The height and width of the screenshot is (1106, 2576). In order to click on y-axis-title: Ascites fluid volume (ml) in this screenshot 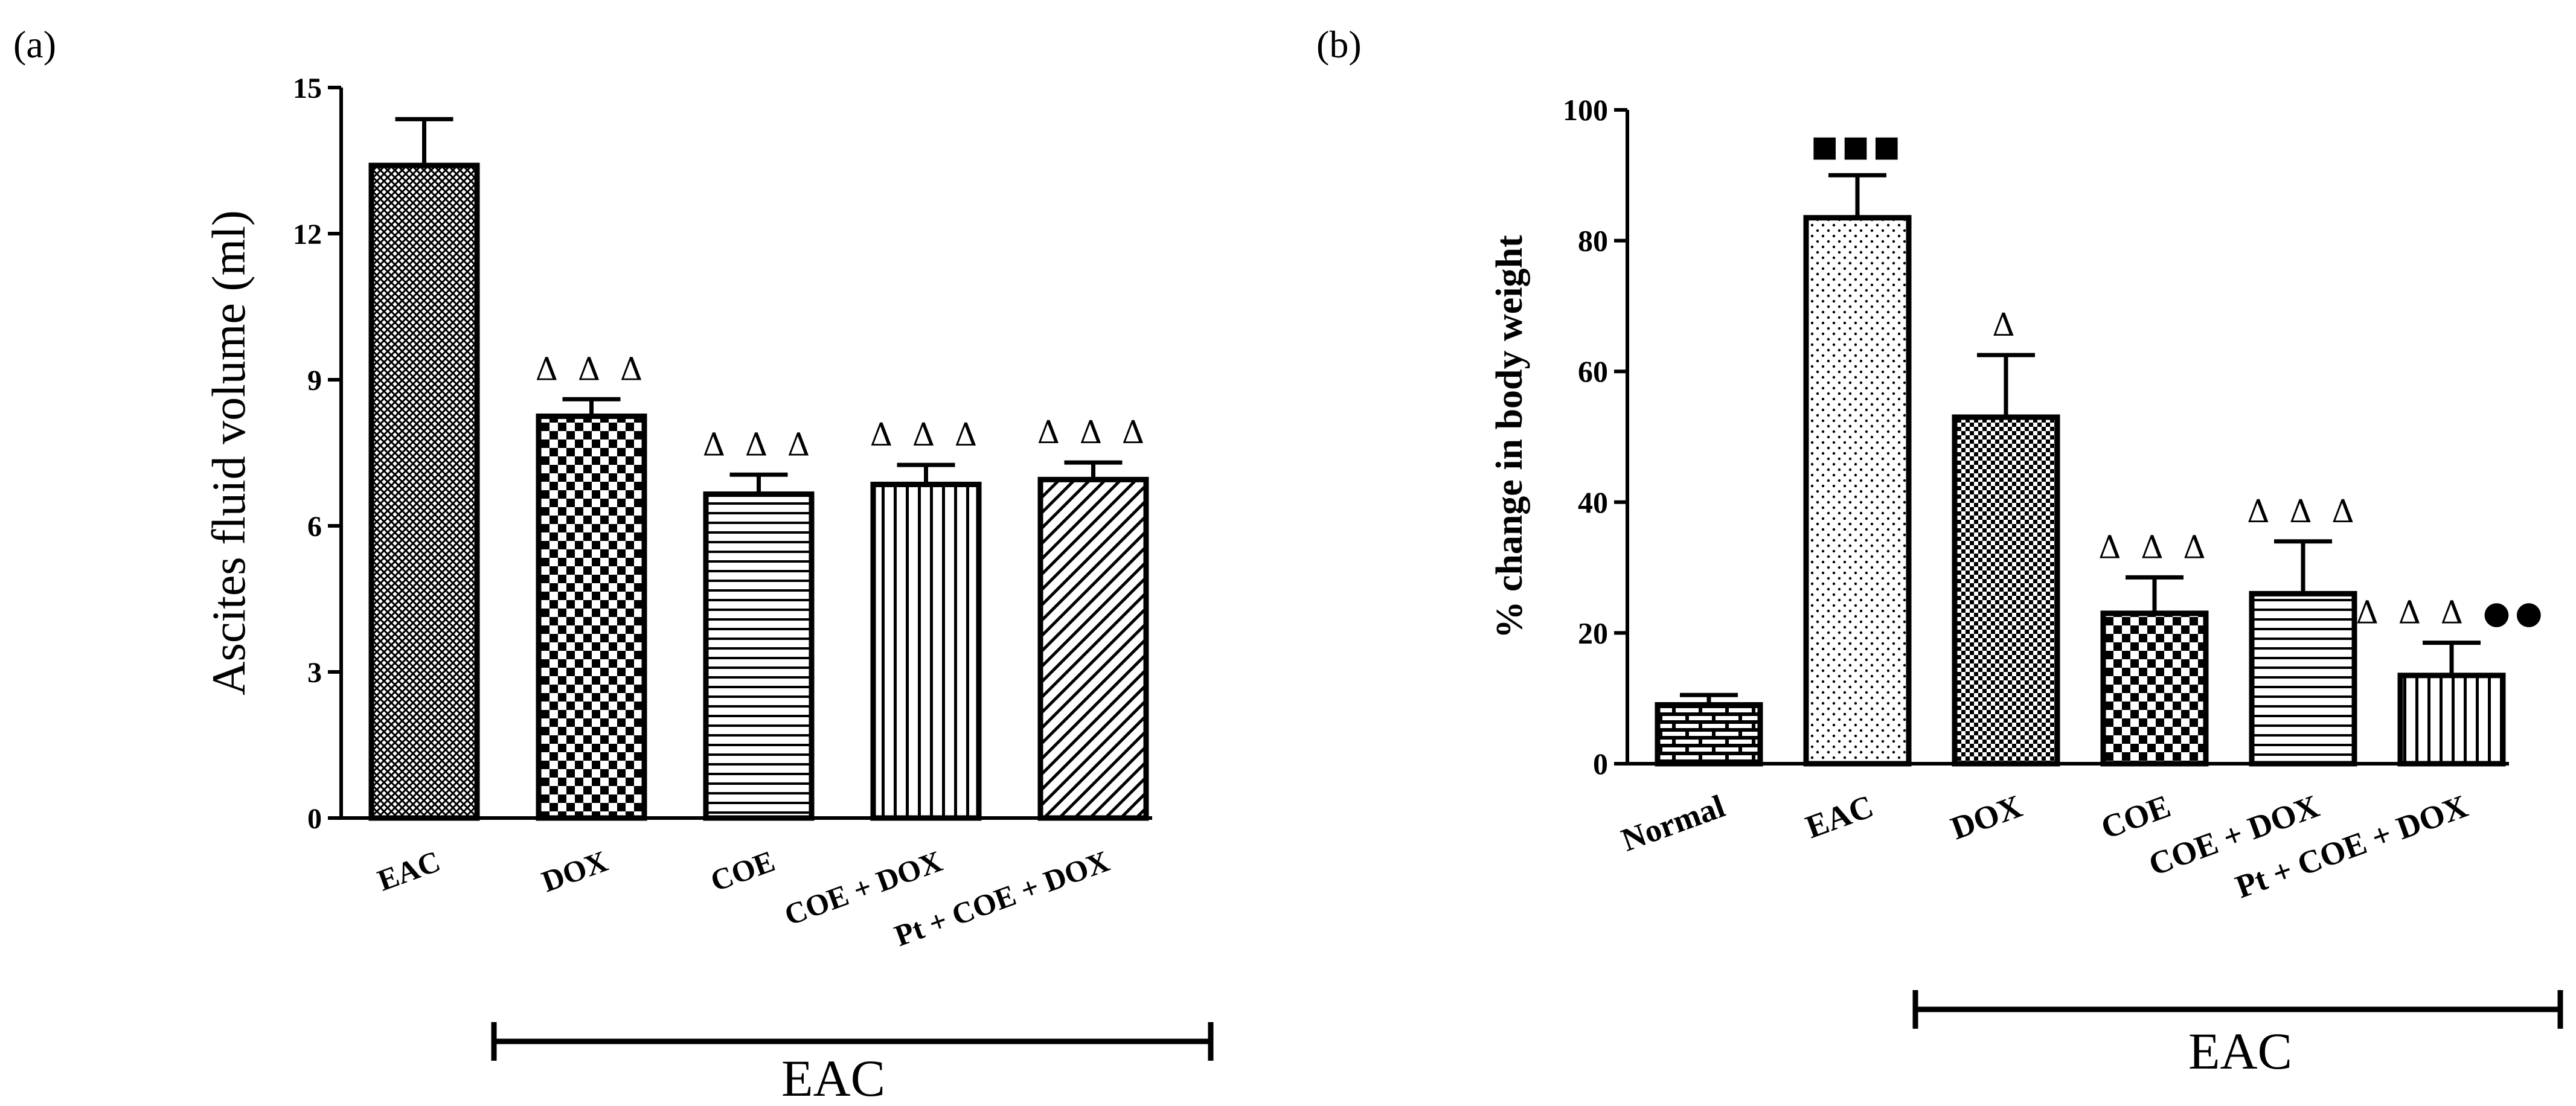, I will do `click(228, 452)`.